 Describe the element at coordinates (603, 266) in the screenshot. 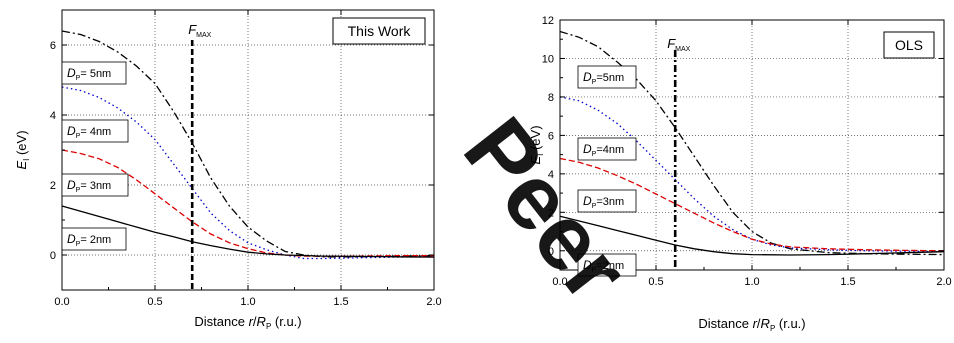

I see `diameter-label: DP=2nm` at that location.